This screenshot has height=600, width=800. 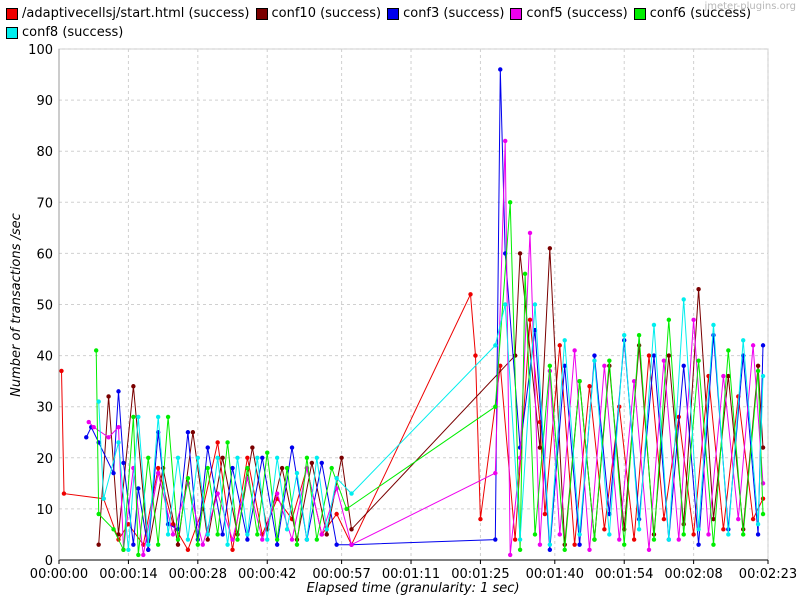 What do you see at coordinates (693, 574) in the screenshot?
I see `x-tick-label: 00:02:08` at bounding box center [693, 574].